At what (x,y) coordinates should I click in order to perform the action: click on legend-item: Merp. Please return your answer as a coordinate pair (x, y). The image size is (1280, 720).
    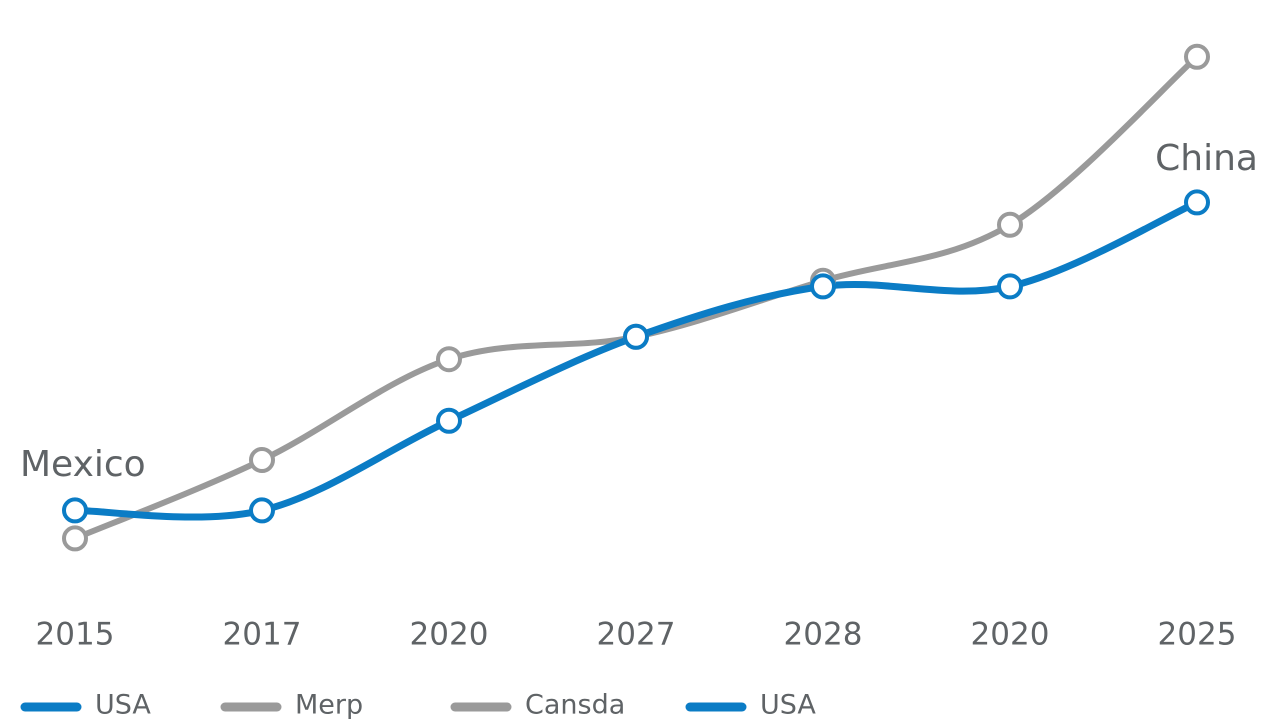
    Looking at the image, I should click on (291, 705).